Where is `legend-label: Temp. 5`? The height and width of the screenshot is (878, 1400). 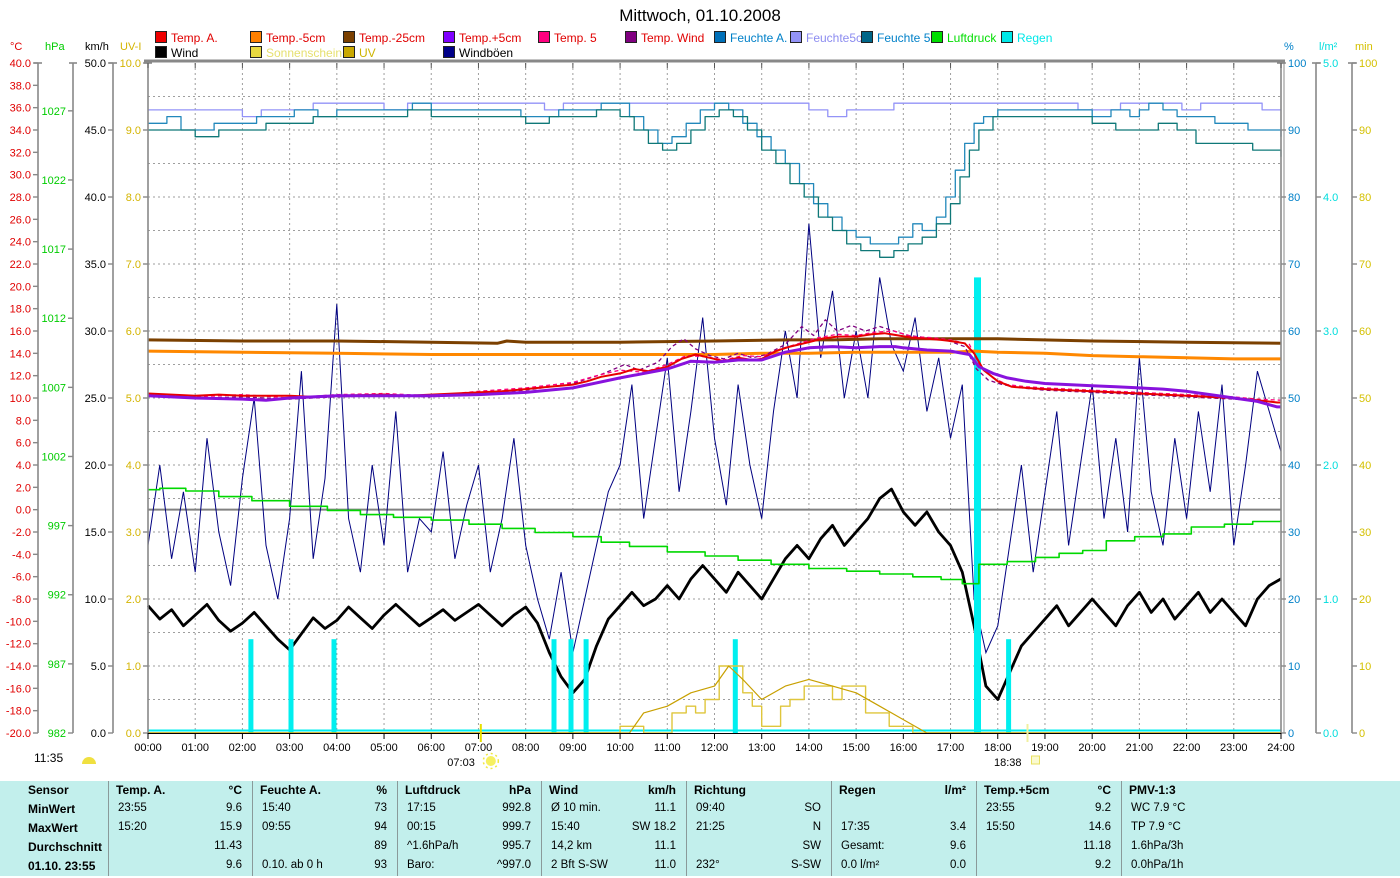
legend-label: Temp. 5 is located at coordinates (575, 38).